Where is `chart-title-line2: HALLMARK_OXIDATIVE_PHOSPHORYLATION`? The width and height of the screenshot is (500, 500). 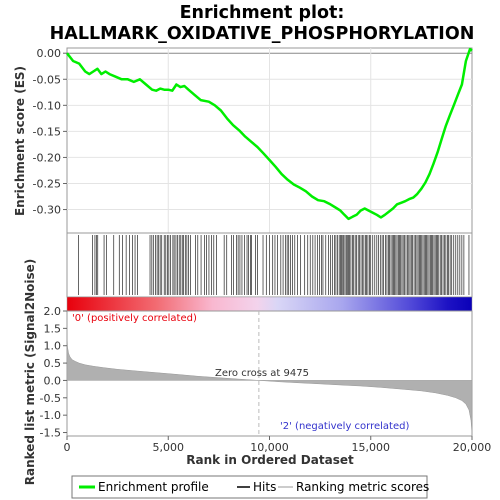 chart-title-line2: HALLMARK_OXIDATIVE_PHOSPHORYLATION is located at coordinates (262, 34).